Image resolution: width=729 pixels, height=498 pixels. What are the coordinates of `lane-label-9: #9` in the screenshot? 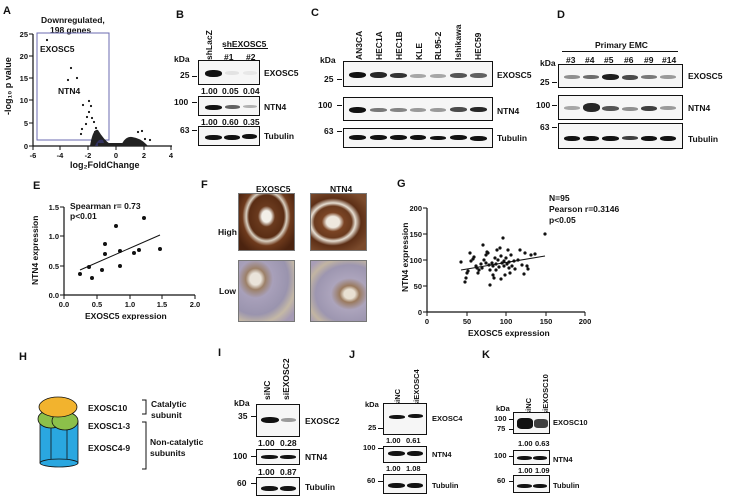 It's located at (649, 60).